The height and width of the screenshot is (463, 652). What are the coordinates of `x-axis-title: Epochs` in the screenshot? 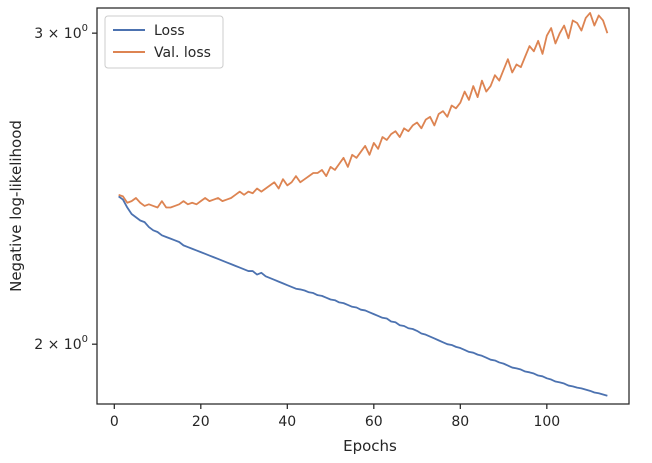 It's located at (370, 446).